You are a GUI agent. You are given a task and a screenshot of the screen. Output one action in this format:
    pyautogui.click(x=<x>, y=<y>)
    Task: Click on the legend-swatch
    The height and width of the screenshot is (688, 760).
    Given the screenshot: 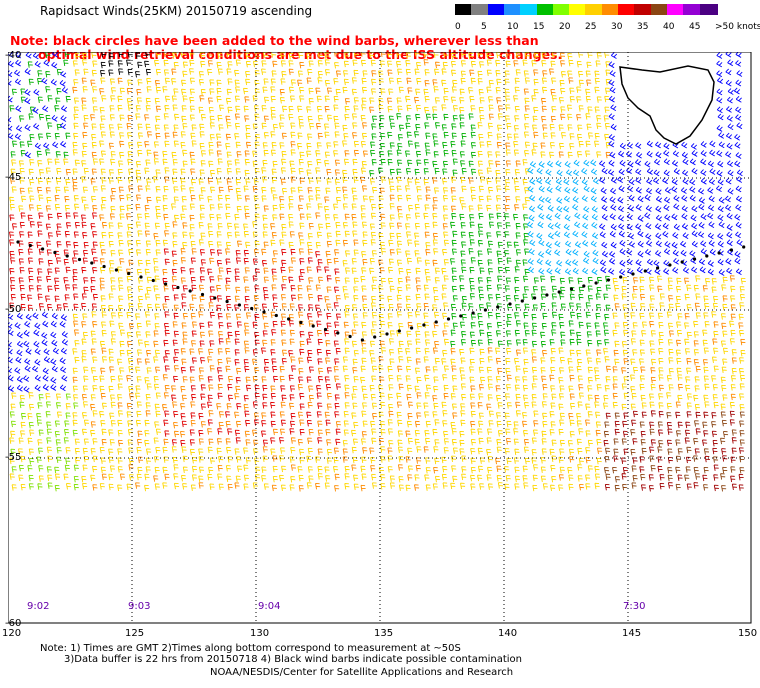 What is the action you would take?
    pyautogui.click(x=594, y=9)
    